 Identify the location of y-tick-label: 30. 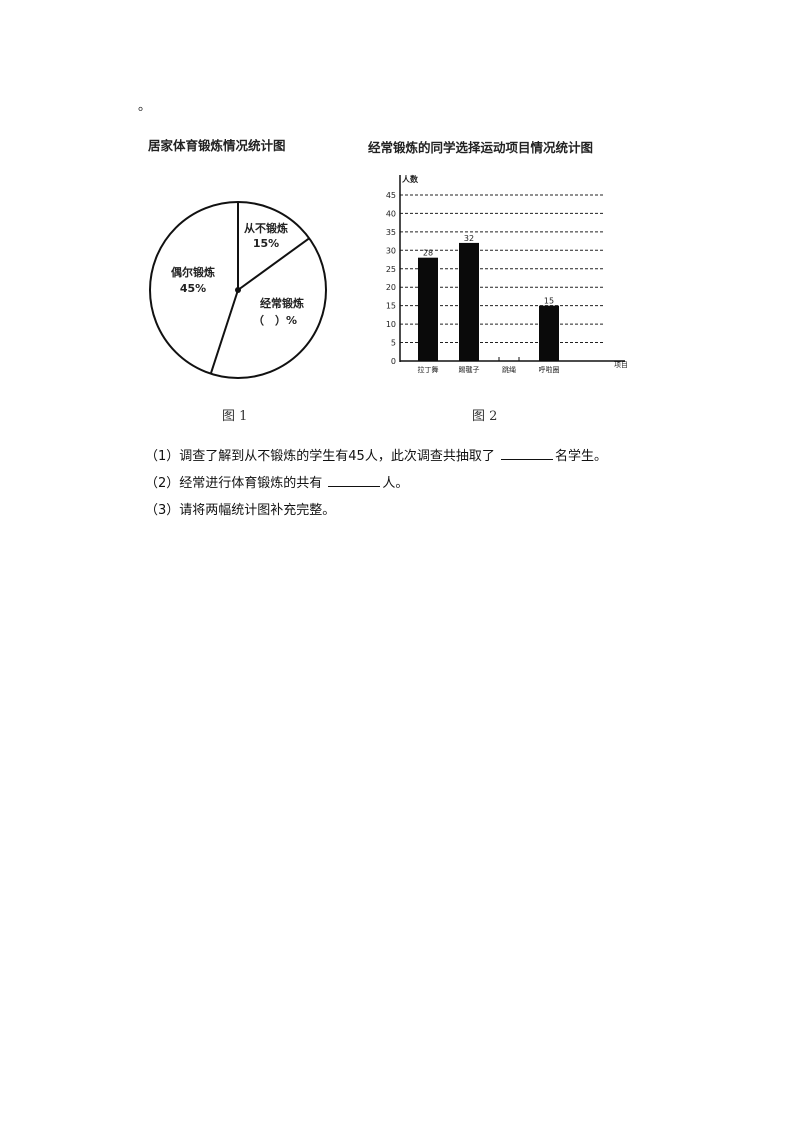
(391, 250).